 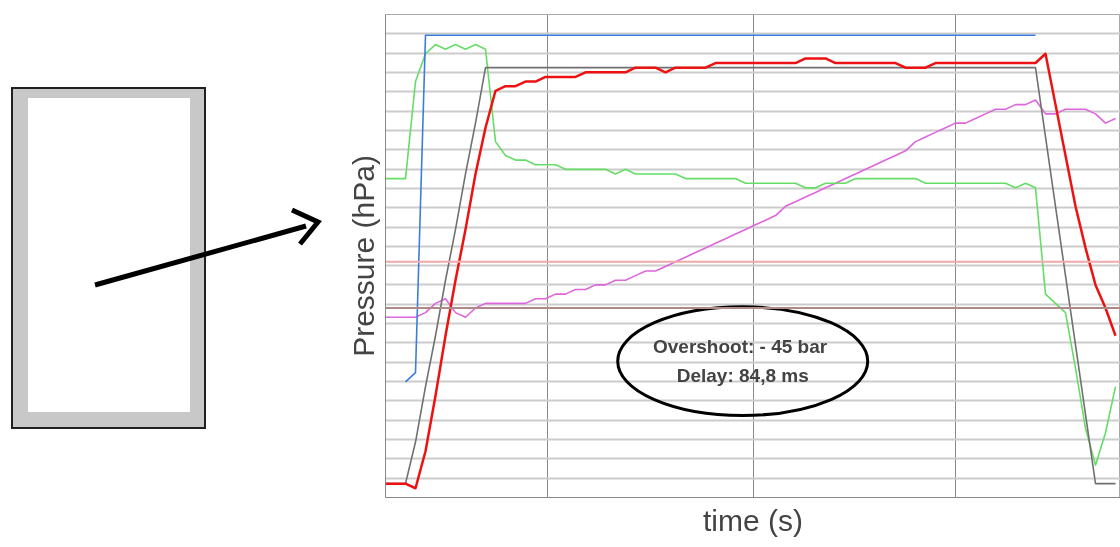 What do you see at coordinates (363, 256) in the screenshot?
I see `y-axis-title: Pressure (hPa)` at bounding box center [363, 256].